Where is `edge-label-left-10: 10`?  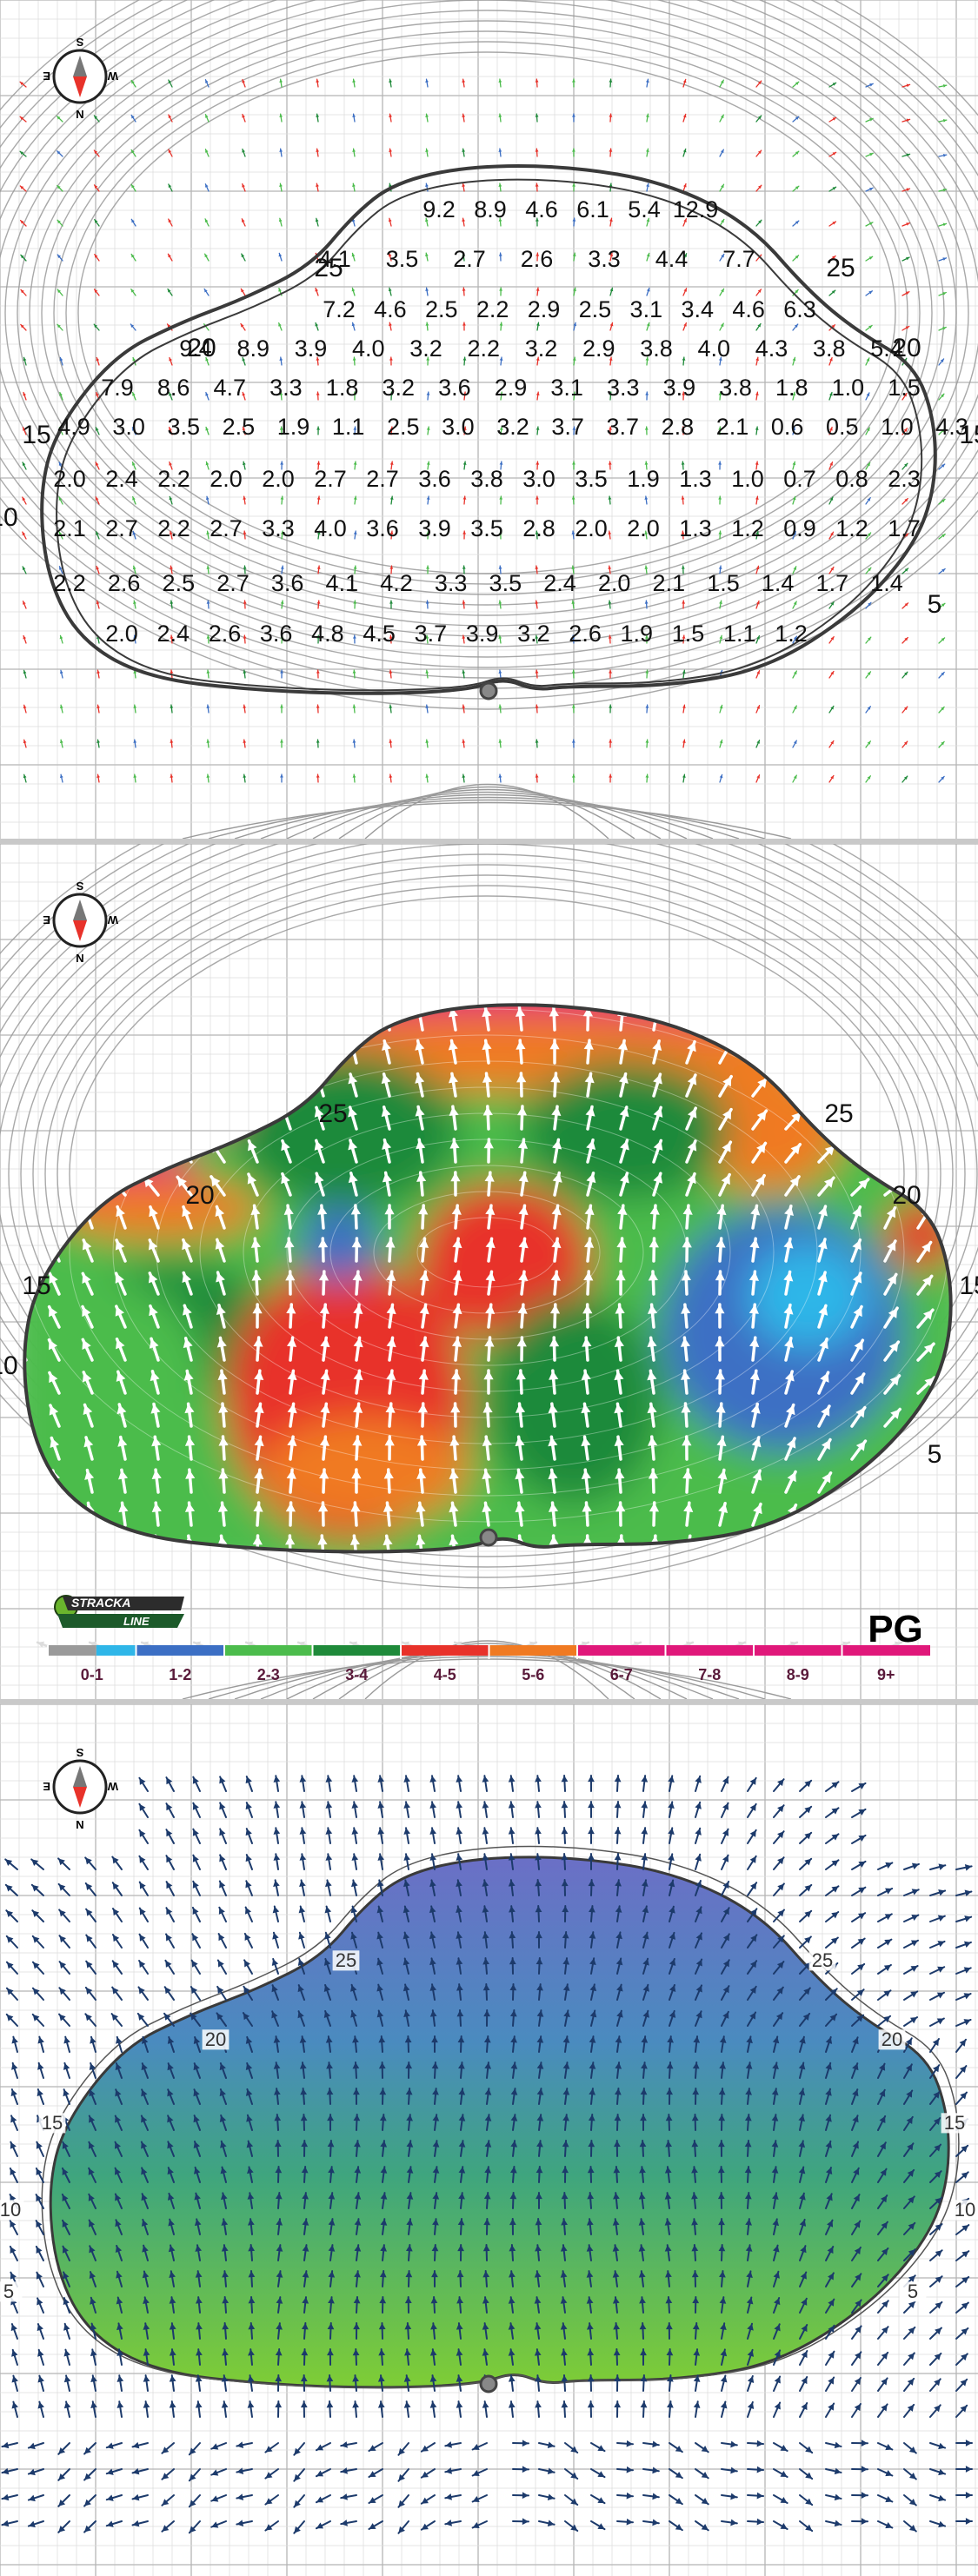
edge-label-left-10: 10 is located at coordinates (9, 1365).